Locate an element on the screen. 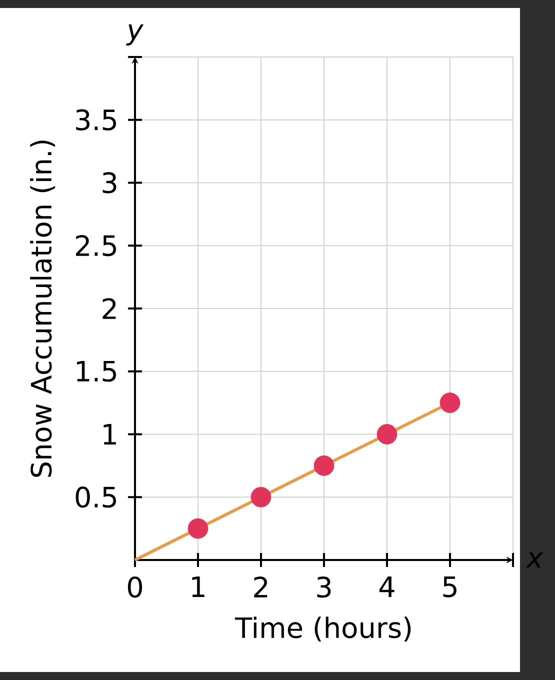 The width and height of the screenshot is (555, 680). x-tick-label: 3 is located at coordinates (324, 587).